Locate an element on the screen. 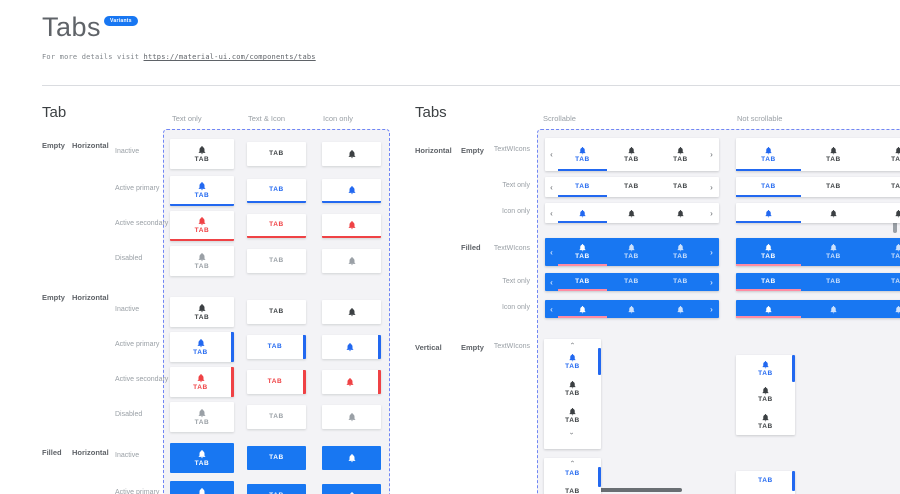 The height and width of the screenshot is (494, 900). docs-link: https://material-ui.com/components/tabs is located at coordinates (229, 57).